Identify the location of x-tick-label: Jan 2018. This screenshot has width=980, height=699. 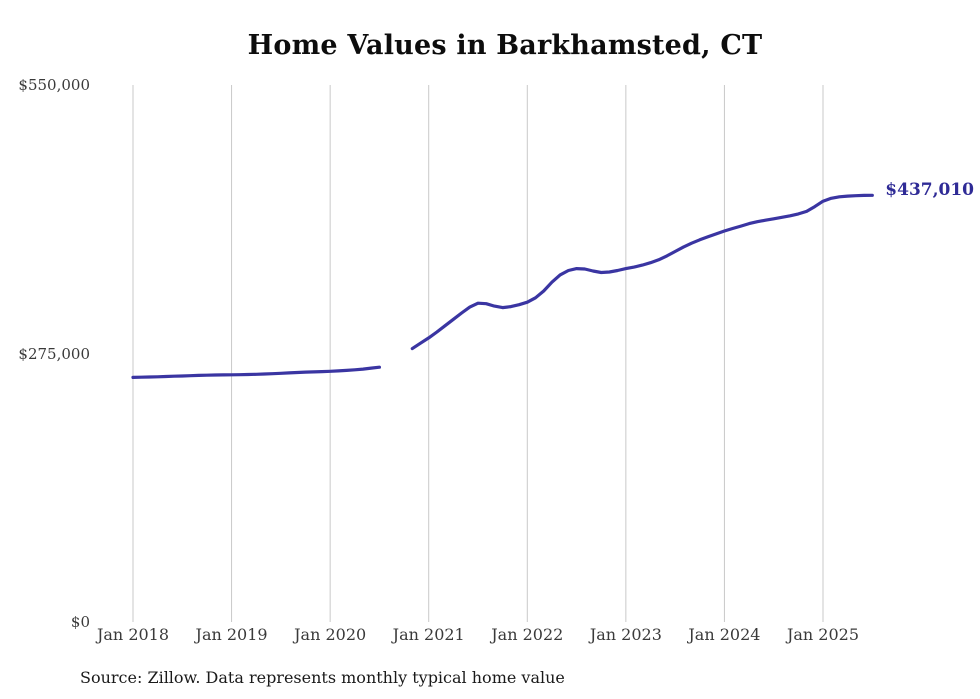
(133, 634).